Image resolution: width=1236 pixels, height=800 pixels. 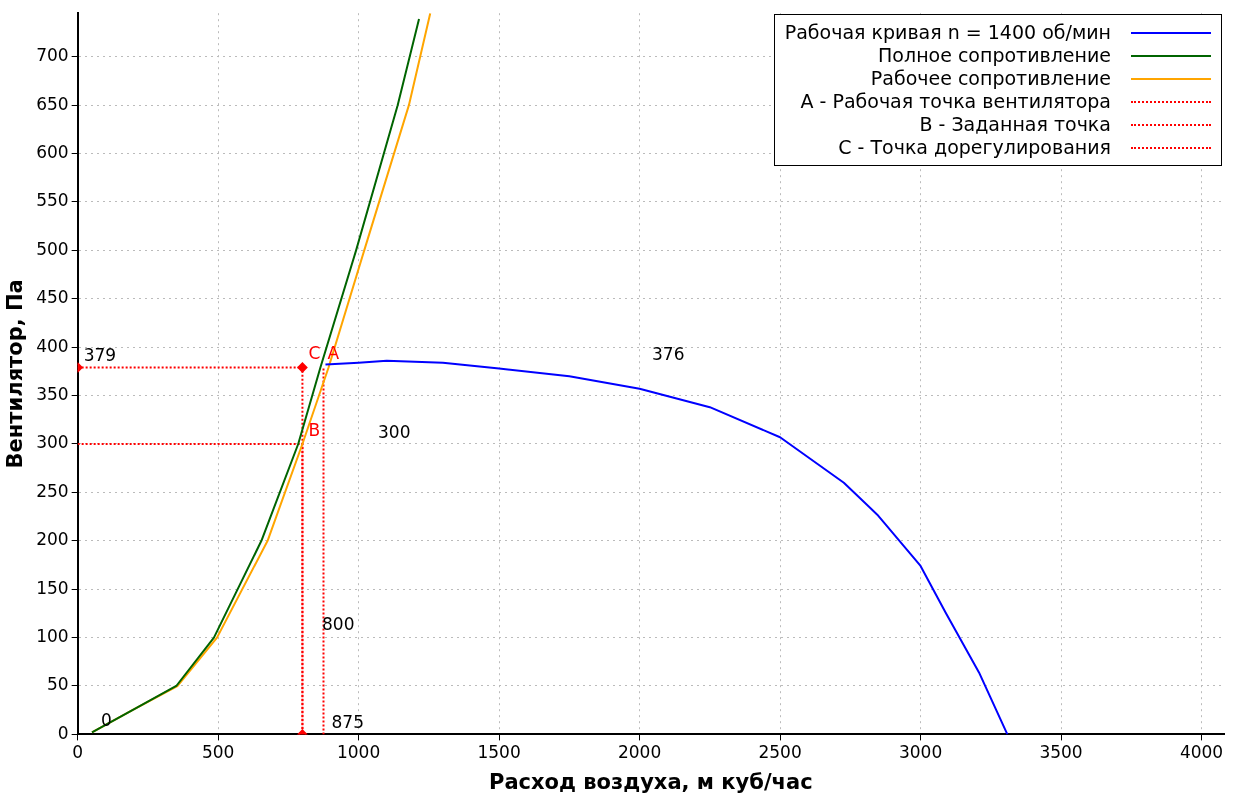 I want to click on annotation: 376, so click(x=668, y=353).